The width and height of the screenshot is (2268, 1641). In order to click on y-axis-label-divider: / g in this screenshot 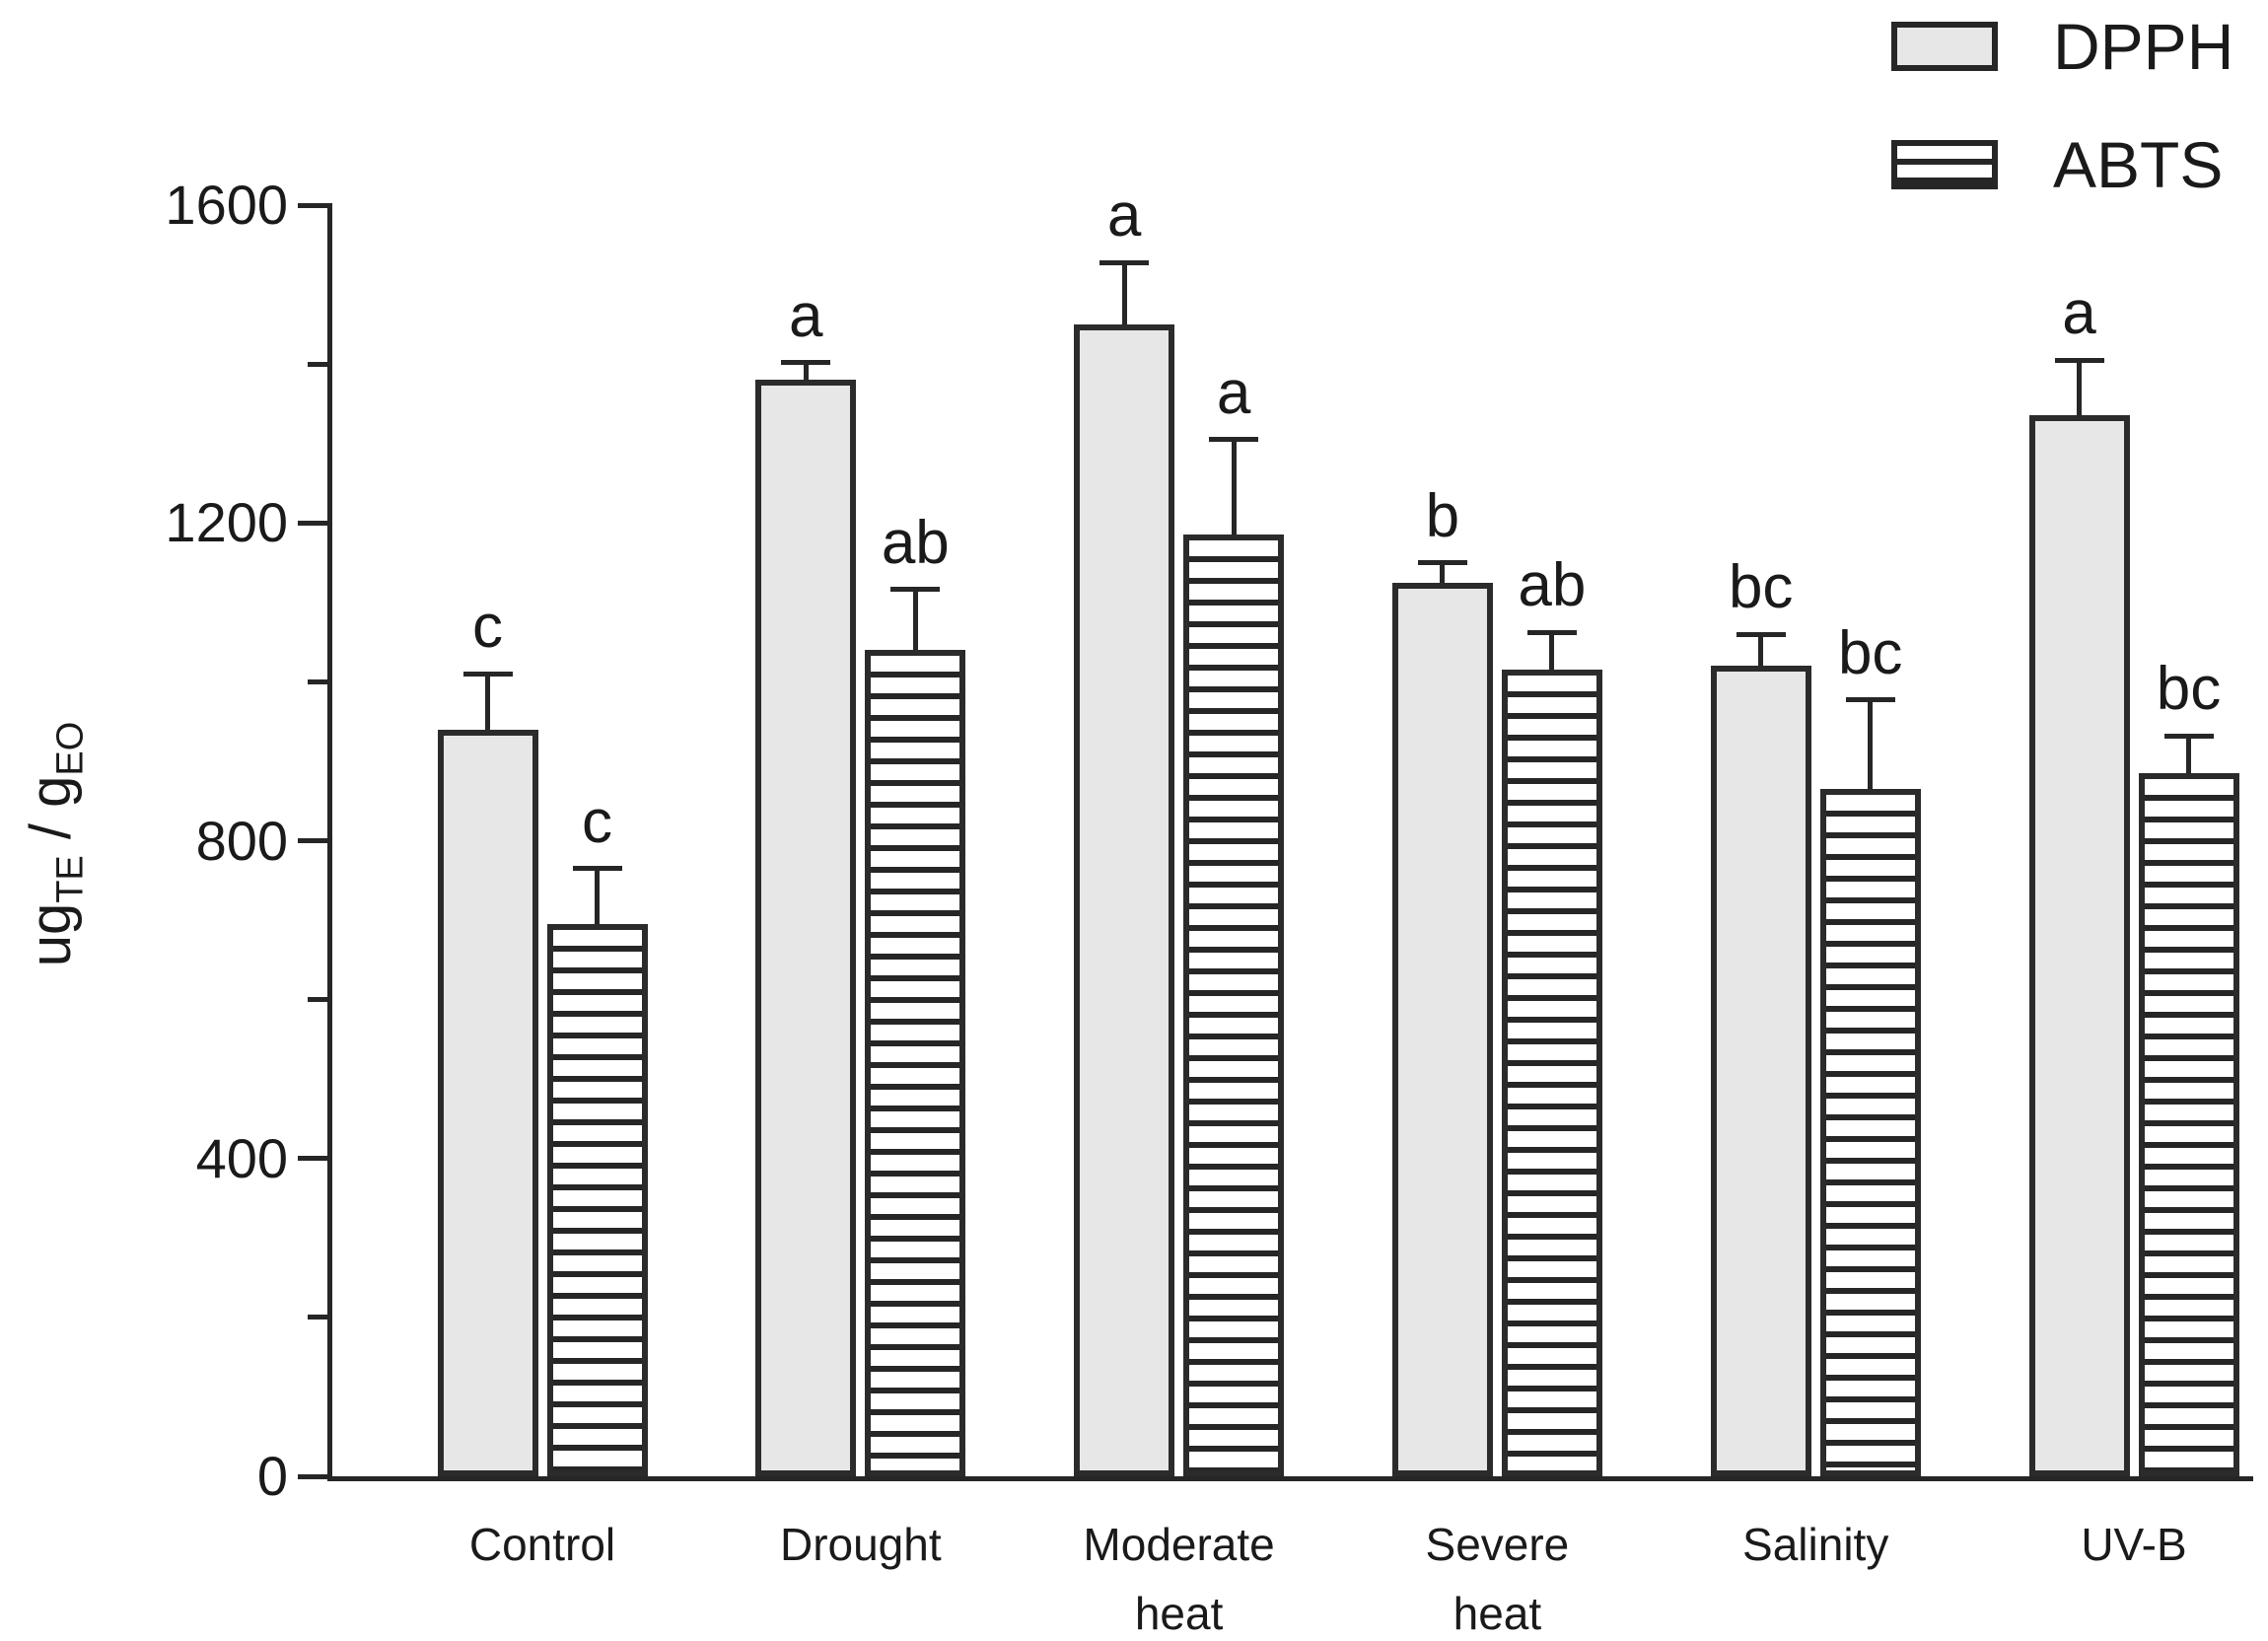, I will do `click(51, 815)`.